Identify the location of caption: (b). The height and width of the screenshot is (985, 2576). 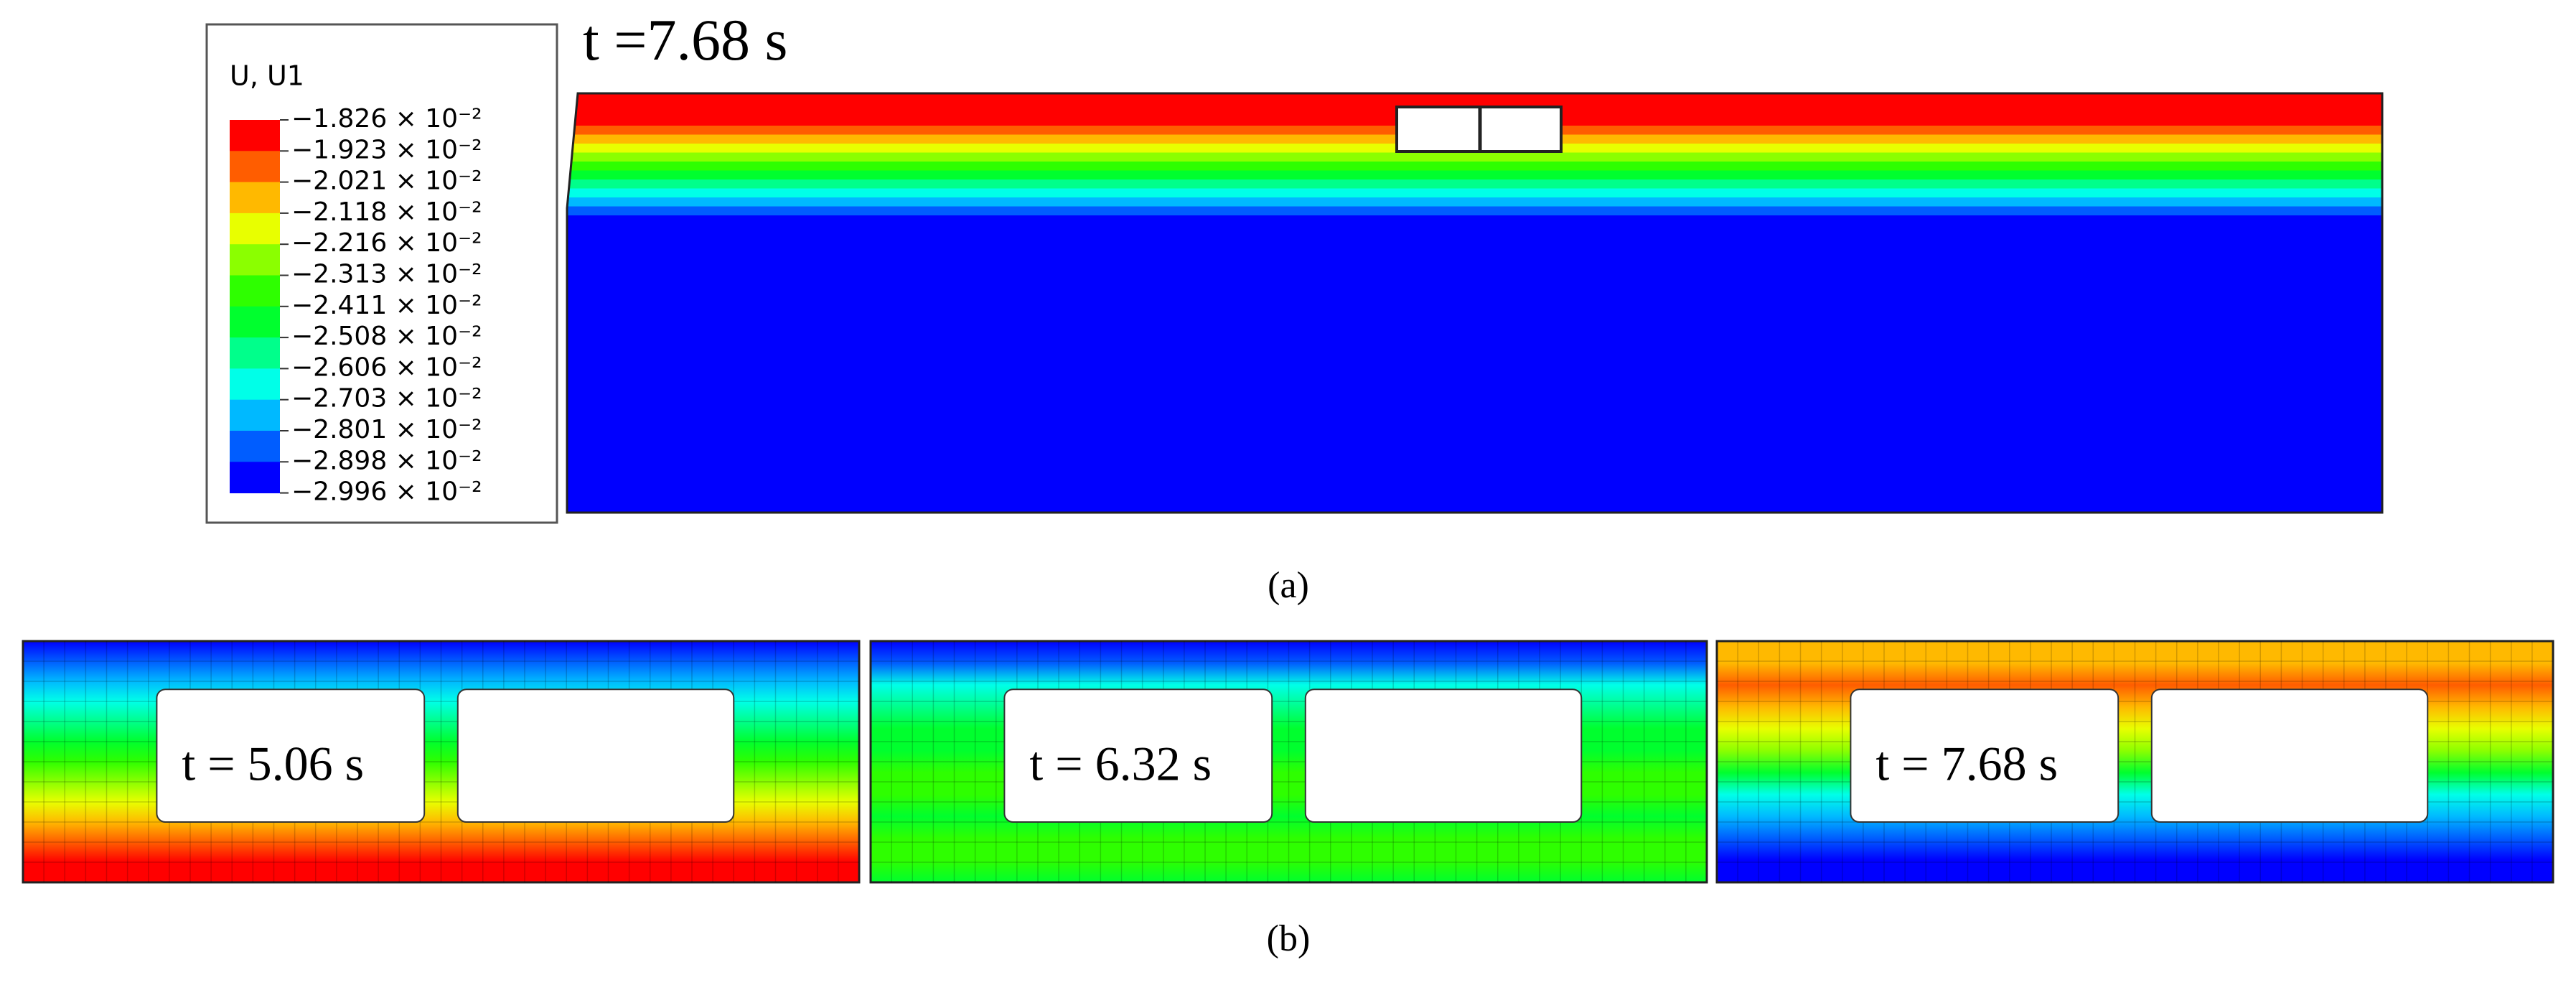
(1289, 939).